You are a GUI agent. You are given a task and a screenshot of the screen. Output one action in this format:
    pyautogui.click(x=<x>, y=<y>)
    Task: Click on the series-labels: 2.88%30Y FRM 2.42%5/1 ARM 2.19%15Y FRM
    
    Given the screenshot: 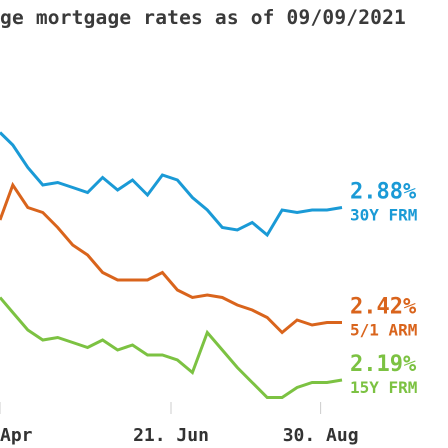 What is the action you would take?
    pyautogui.click(x=383, y=289)
    